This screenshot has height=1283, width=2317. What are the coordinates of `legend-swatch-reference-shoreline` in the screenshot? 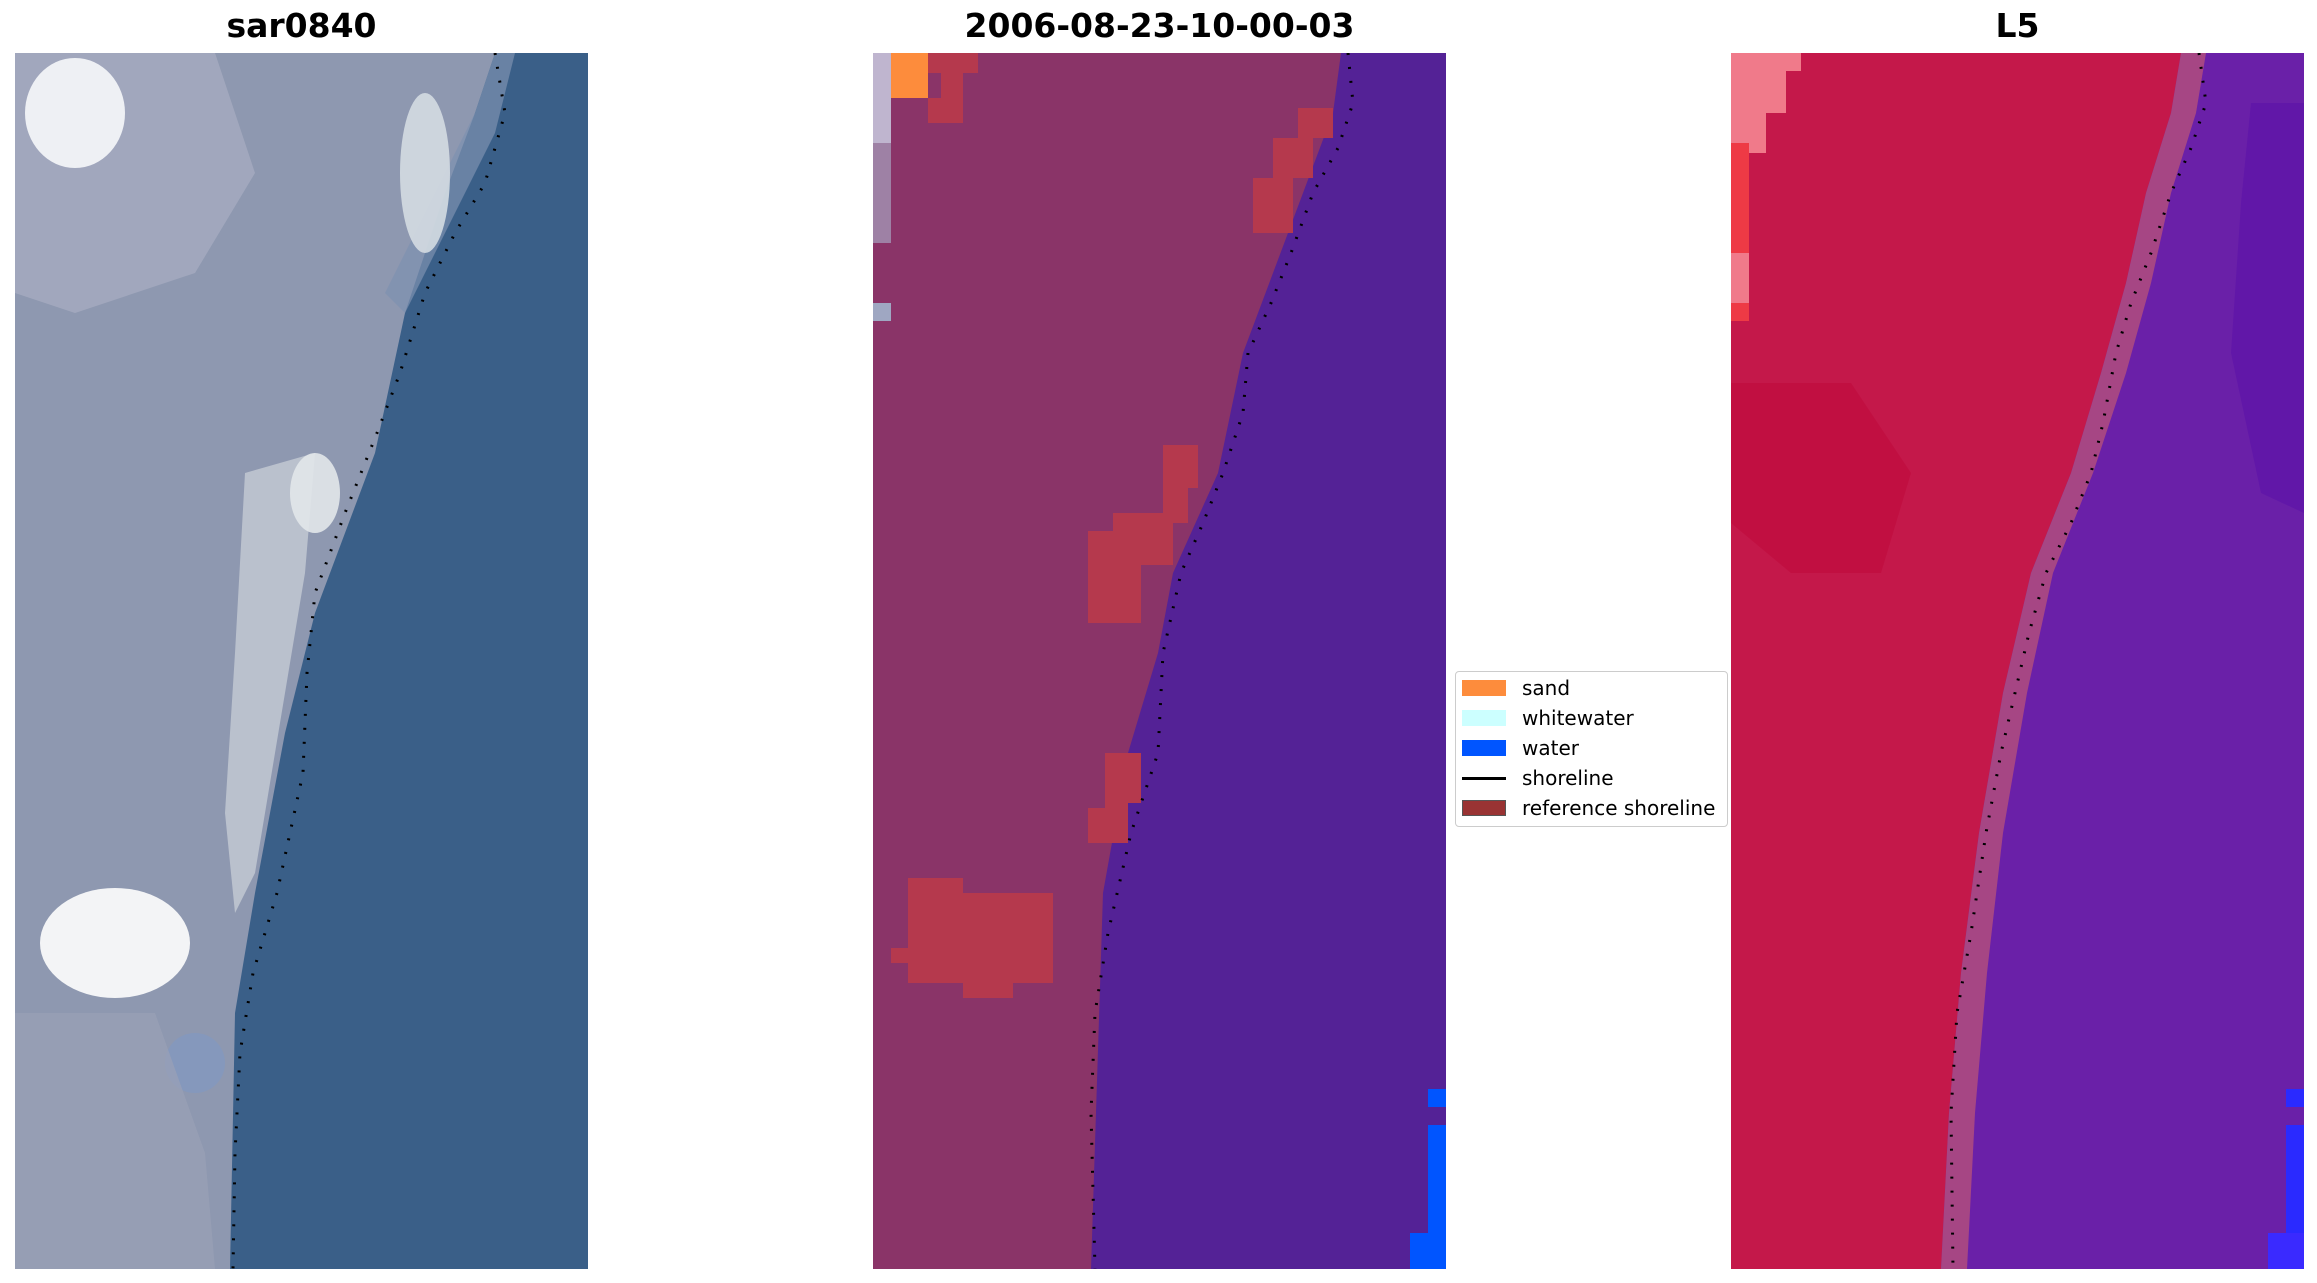 It's located at (1484, 808).